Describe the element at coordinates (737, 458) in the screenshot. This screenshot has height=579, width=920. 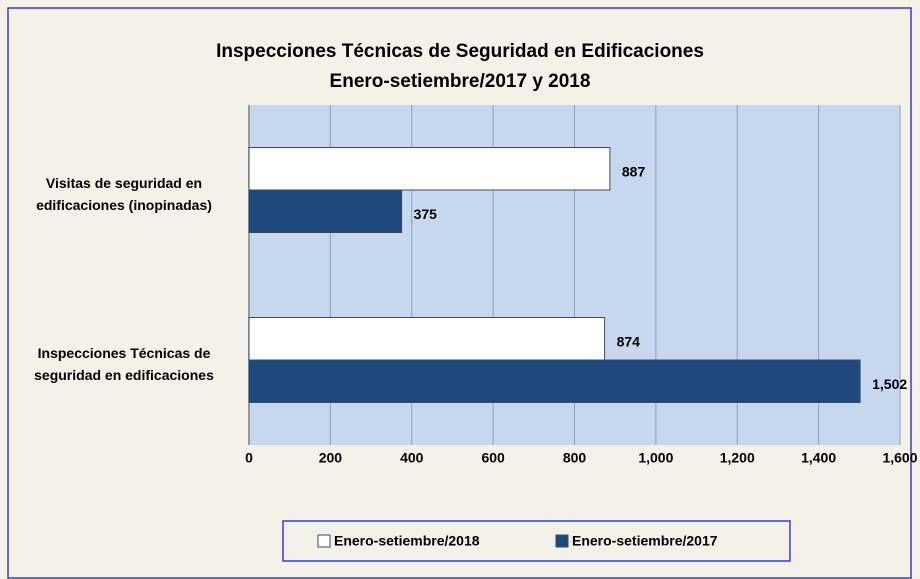
I see `x-tick-label: 1,200` at that location.